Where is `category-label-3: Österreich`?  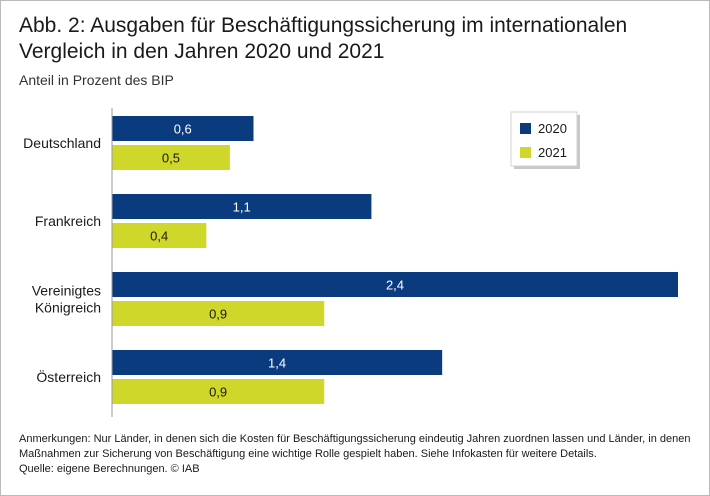 category-label-3: Österreich is located at coordinates (68, 376).